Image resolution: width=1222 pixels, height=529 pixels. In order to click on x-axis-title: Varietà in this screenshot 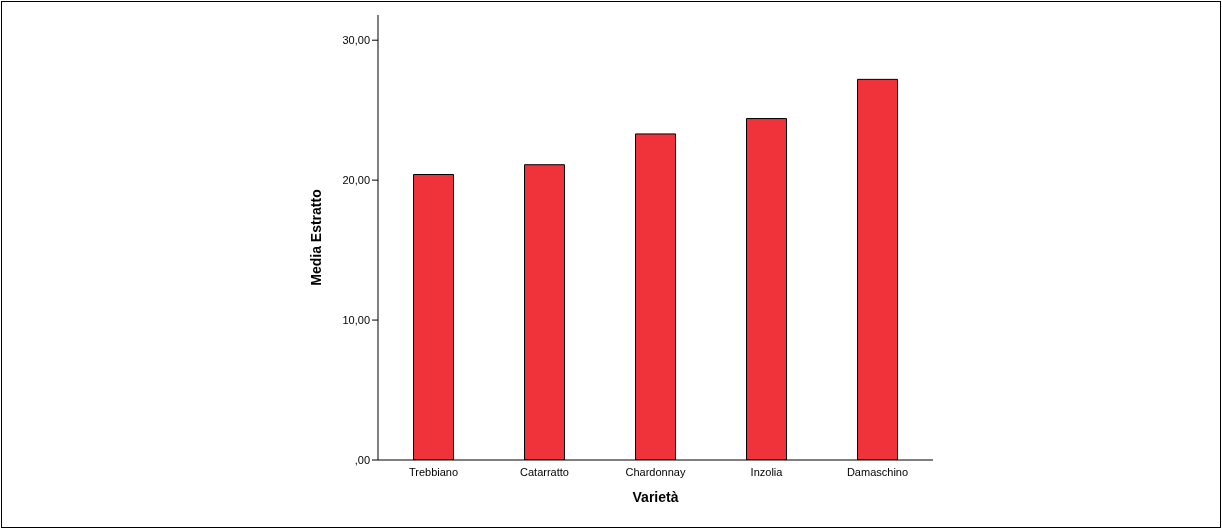, I will do `click(655, 497)`.